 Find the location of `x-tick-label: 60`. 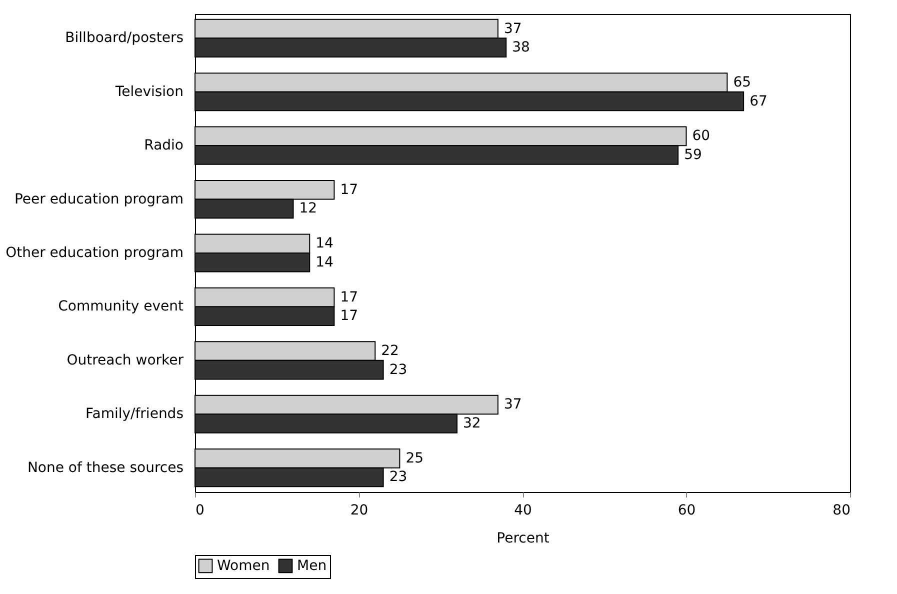

x-tick-label: 60 is located at coordinates (687, 510).